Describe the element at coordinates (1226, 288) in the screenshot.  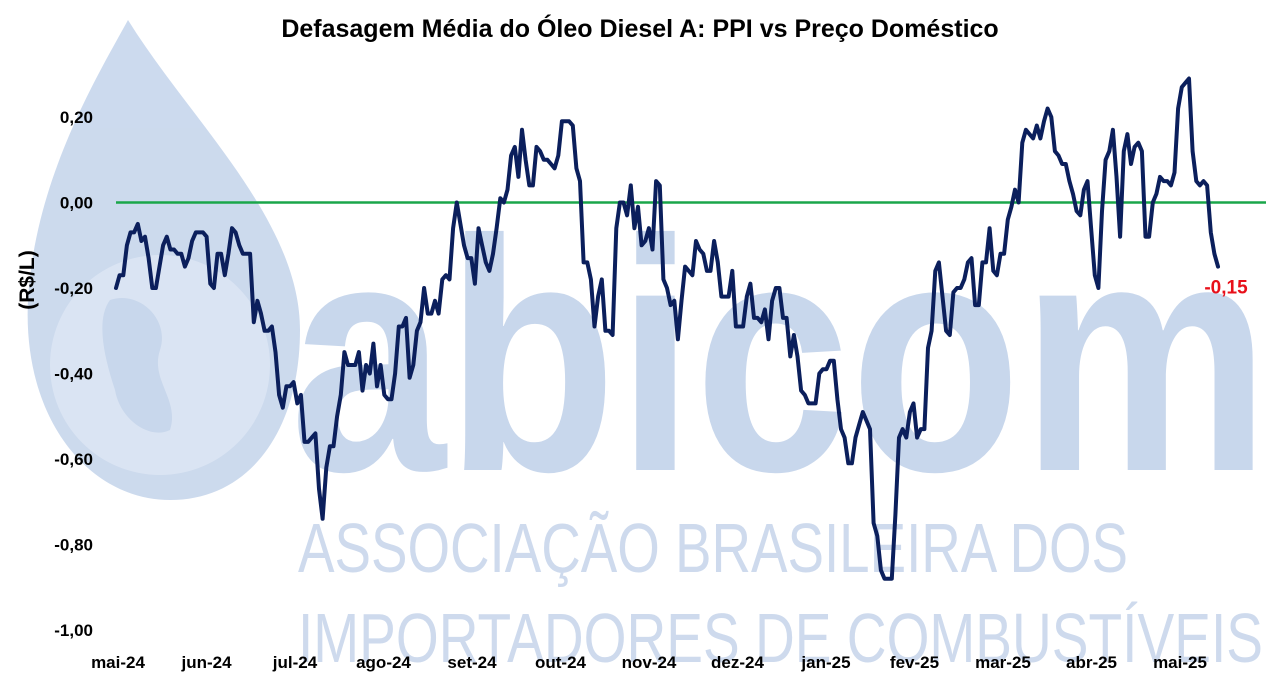
I see `last-value-label: -0,15` at that location.